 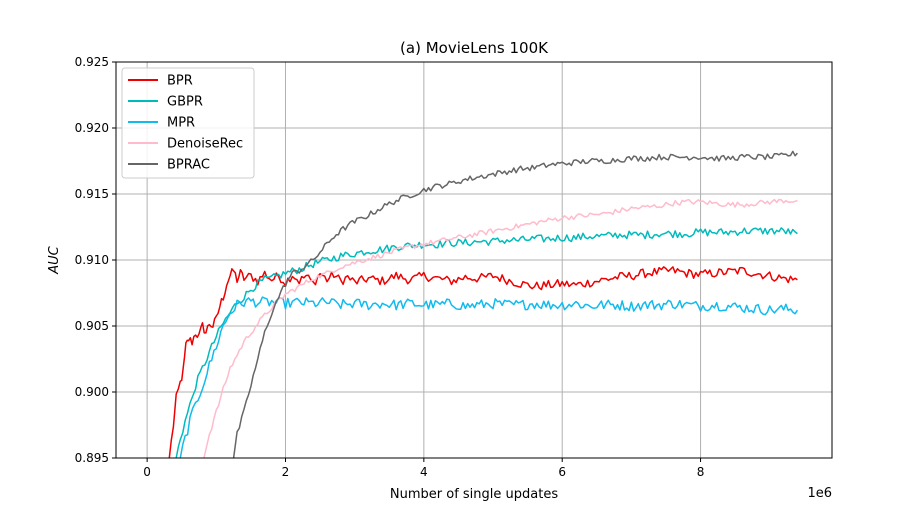 I want to click on legend-label-mpr: MPR, so click(x=181, y=123).